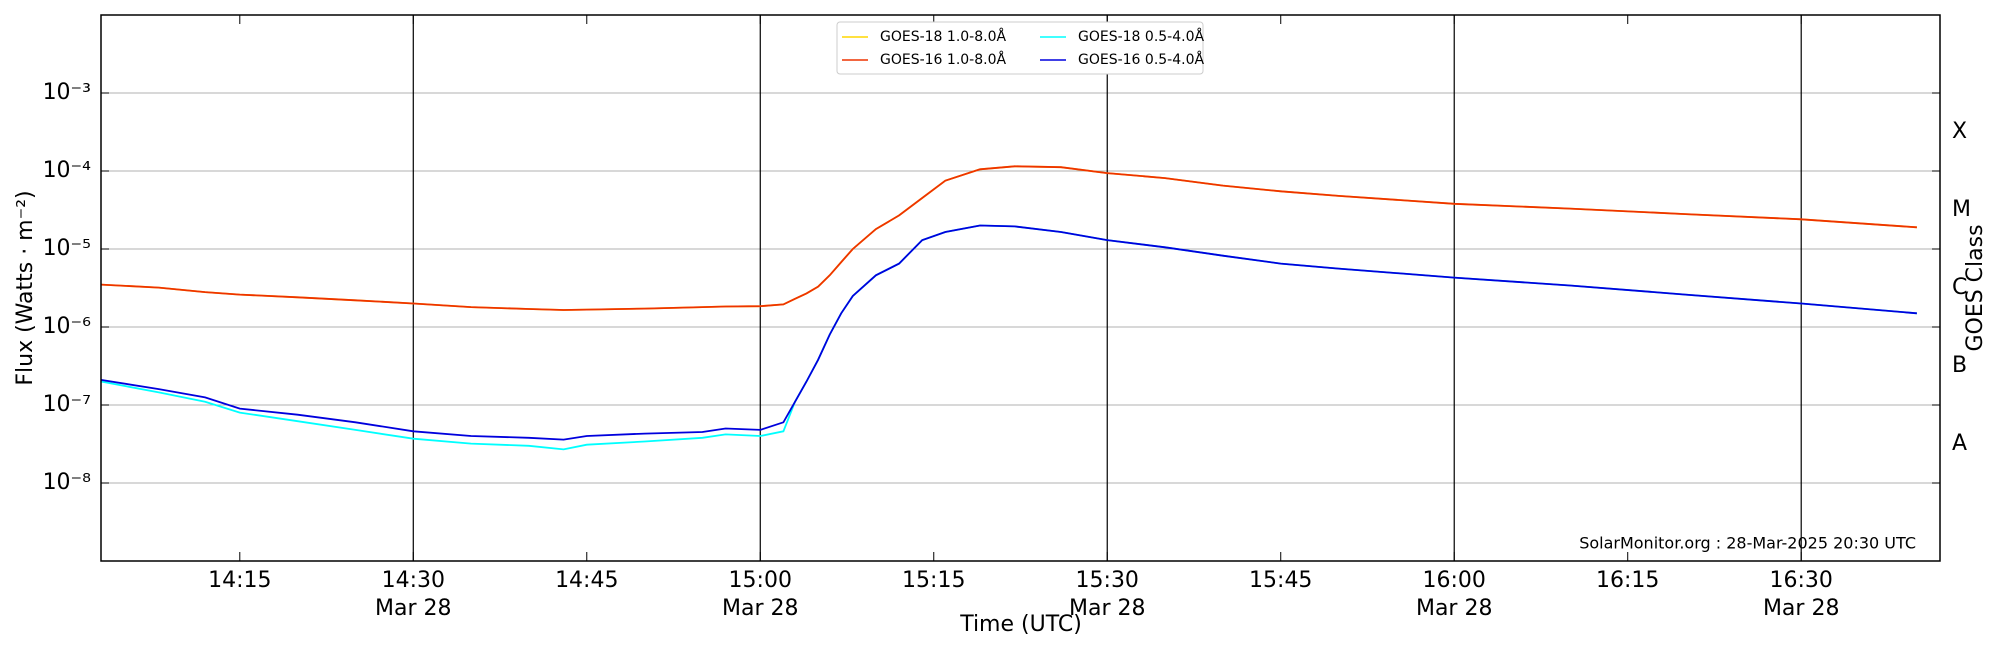  What do you see at coordinates (1801, 580) in the screenshot?
I see `x-tick-label: 16:30` at bounding box center [1801, 580].